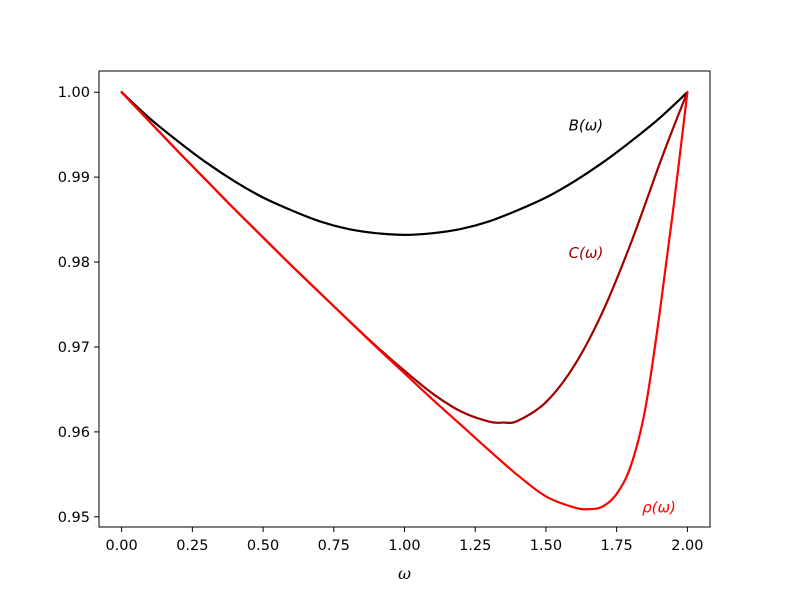 Image resolution: width=789 pixels, height=592 pixels. What do you see at coordinates (659, 508) in the screenshot?
I see `series-label-3: ρ(ω)` at bounding box center [659, 508].